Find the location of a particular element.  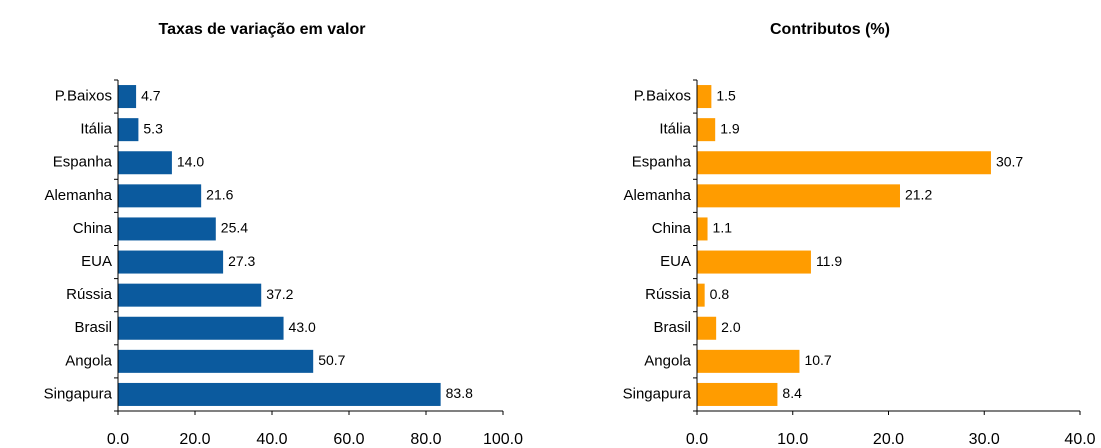

value-label: 0.8 is located at coordinates (720, 294).